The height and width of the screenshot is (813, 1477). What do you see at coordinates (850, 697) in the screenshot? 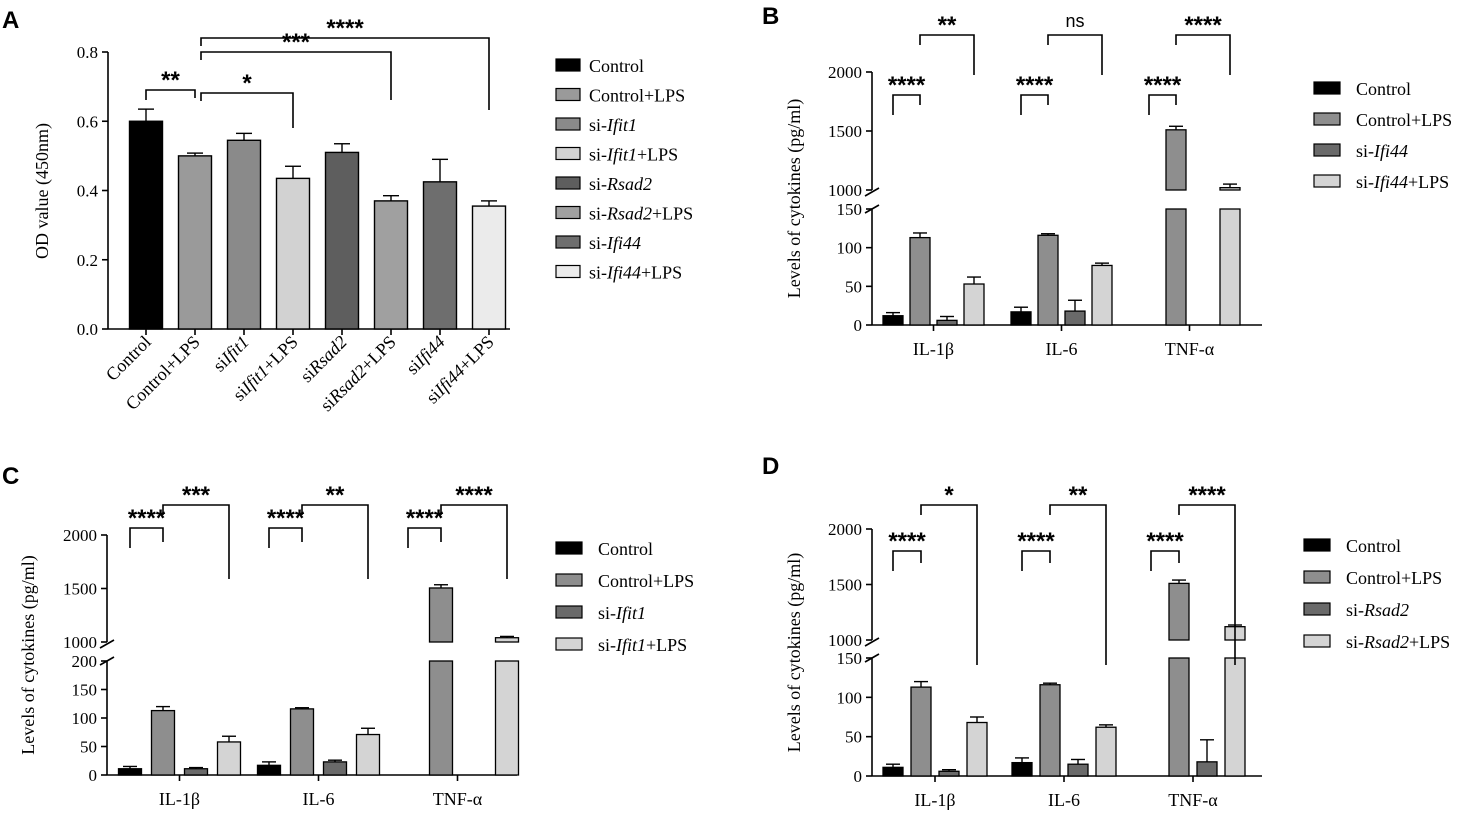
I see `panel-d-ytick-label: 100` at bounding box center [850, 697].